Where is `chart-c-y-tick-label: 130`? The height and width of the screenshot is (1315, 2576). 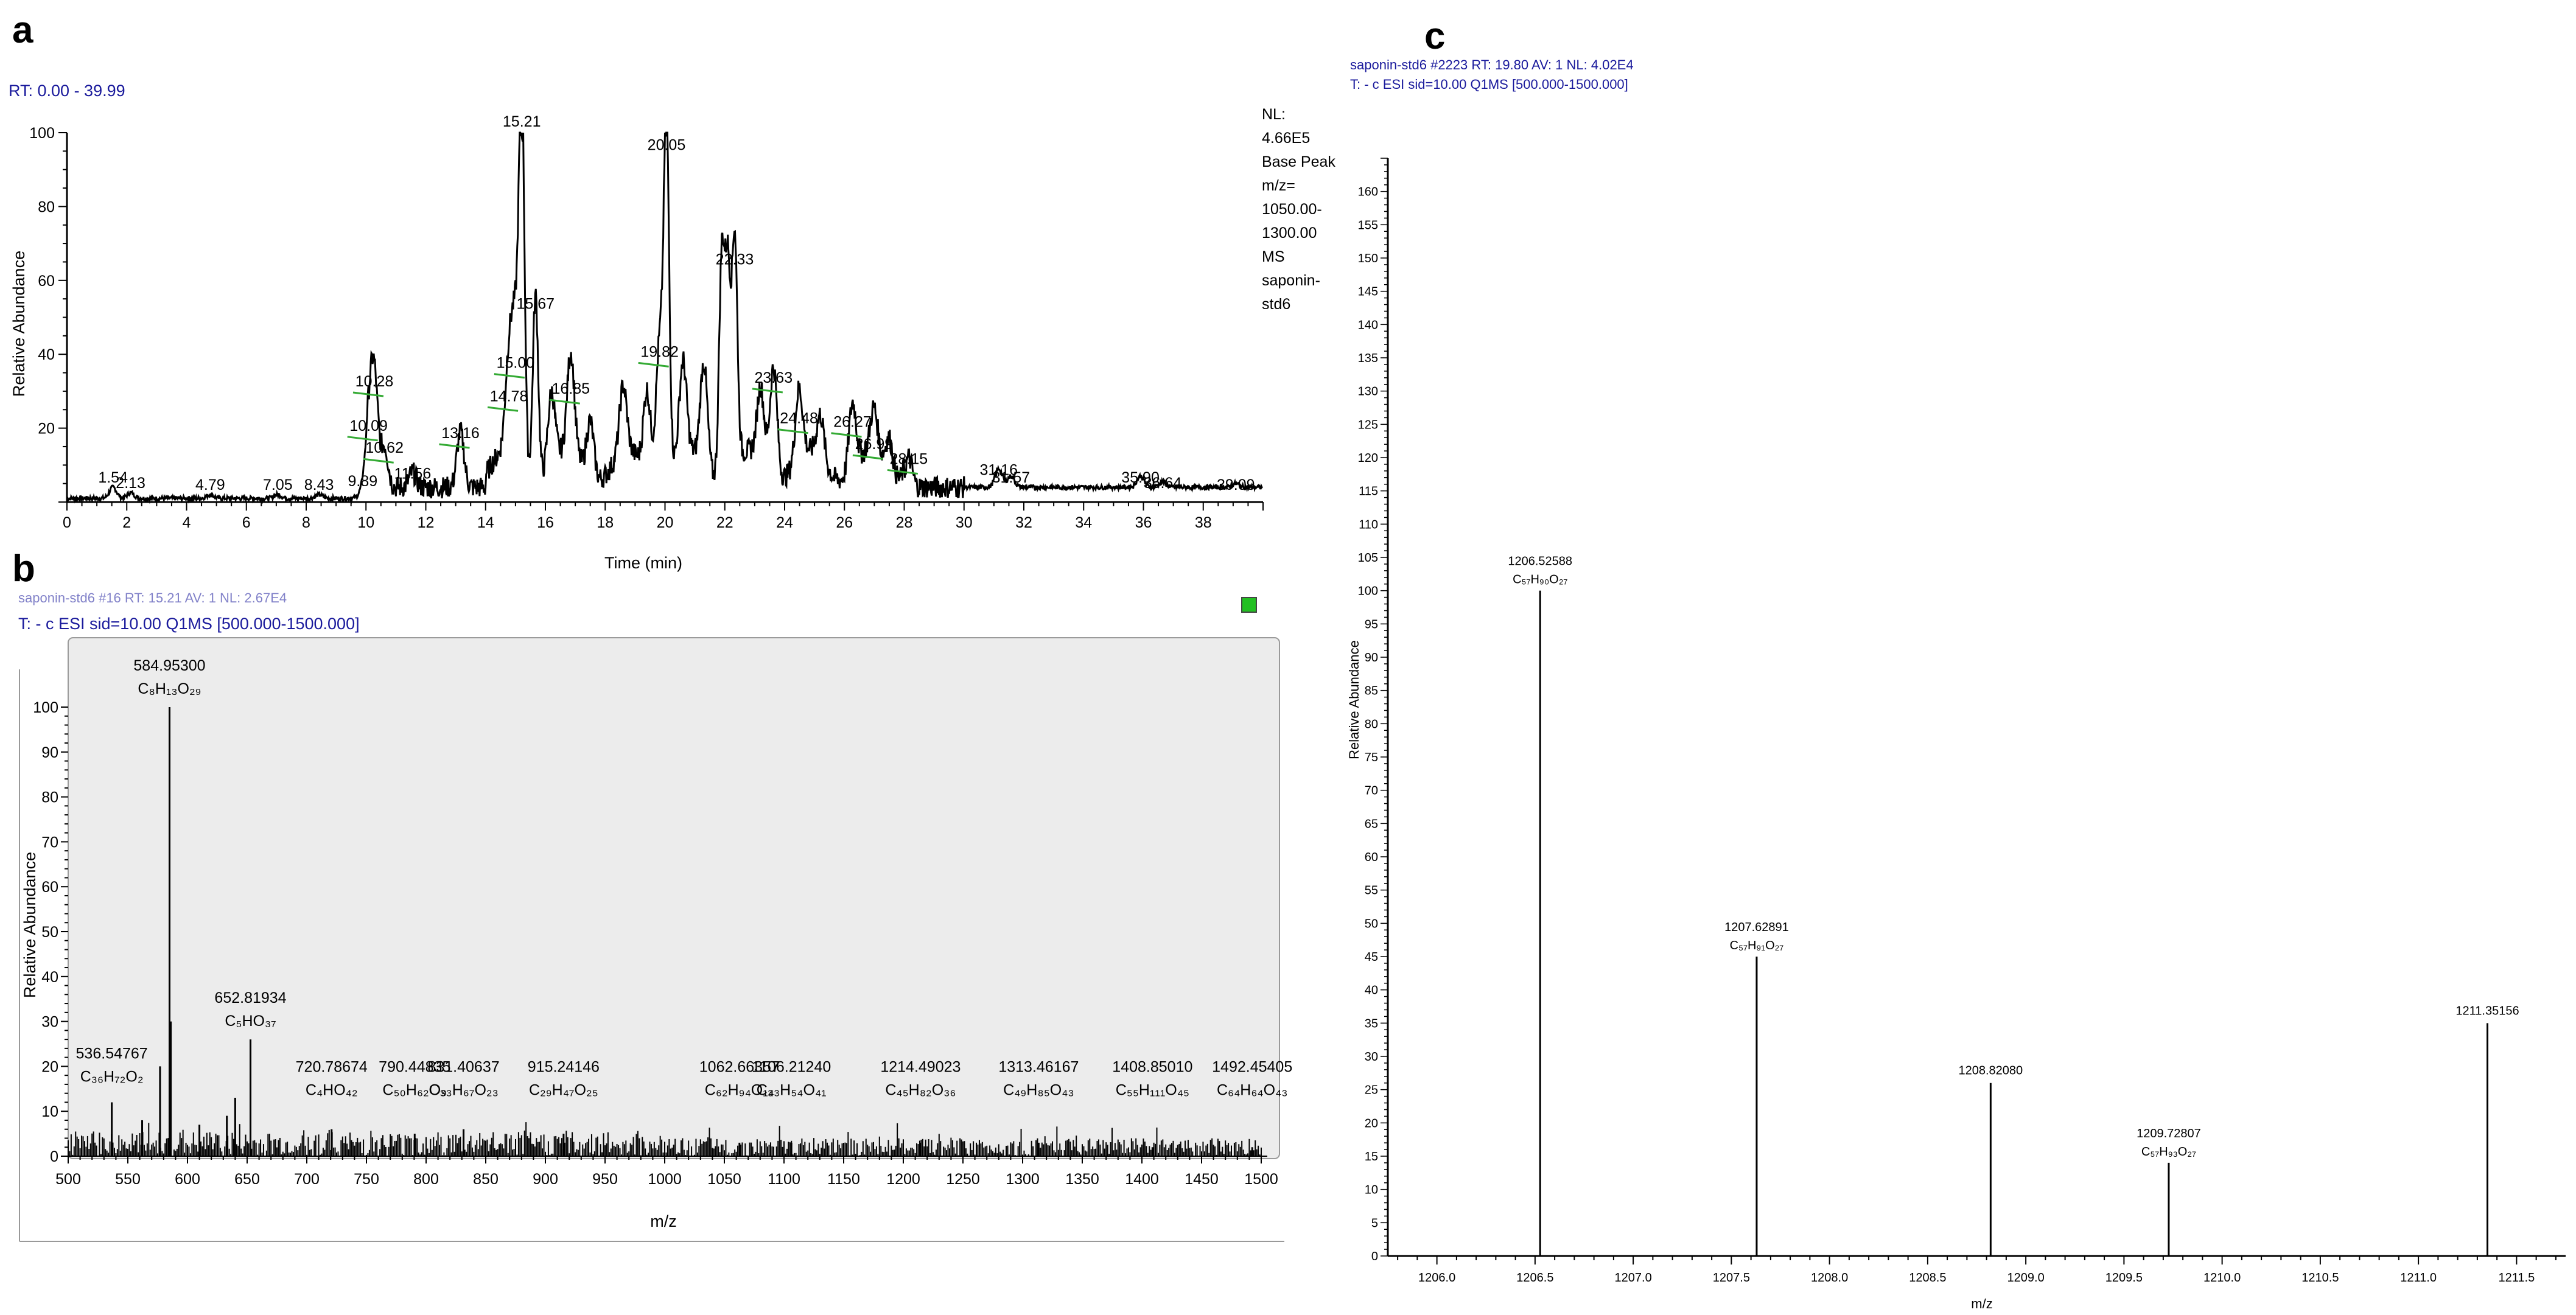
chart-c-y-tick-label: 130 is located at coordinates (1368, 392).